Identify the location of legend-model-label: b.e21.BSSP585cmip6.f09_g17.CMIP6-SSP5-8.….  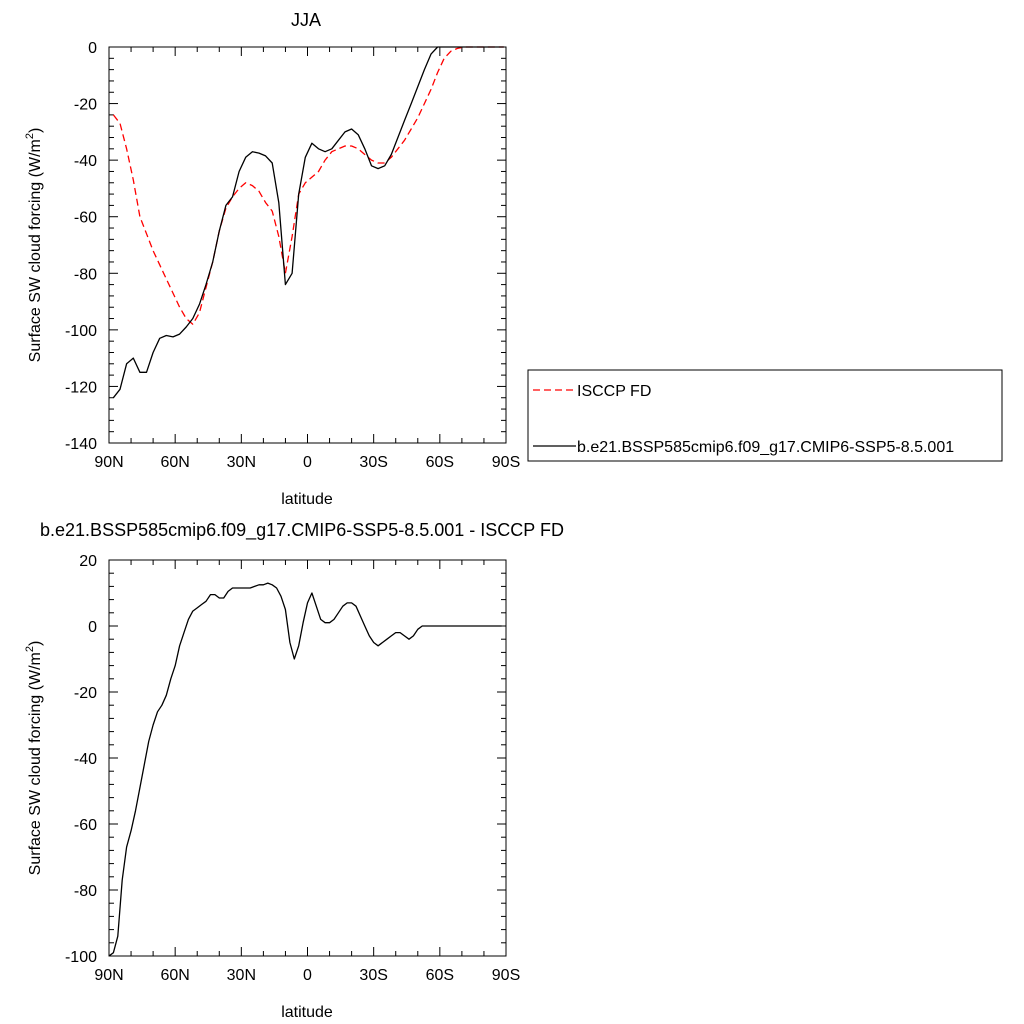
(765, 447).